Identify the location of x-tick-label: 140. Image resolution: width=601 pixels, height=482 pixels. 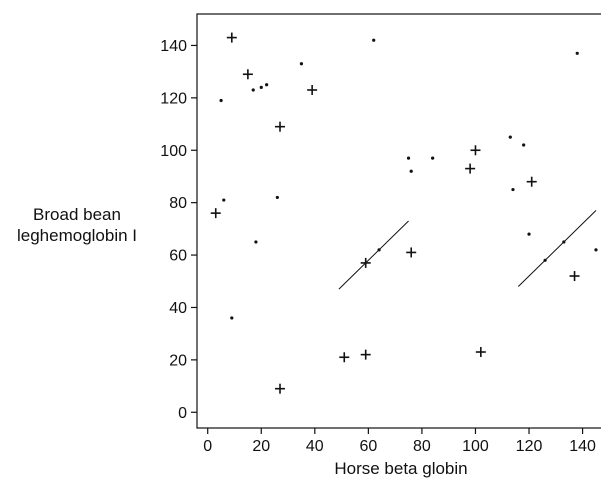
(582, 446).